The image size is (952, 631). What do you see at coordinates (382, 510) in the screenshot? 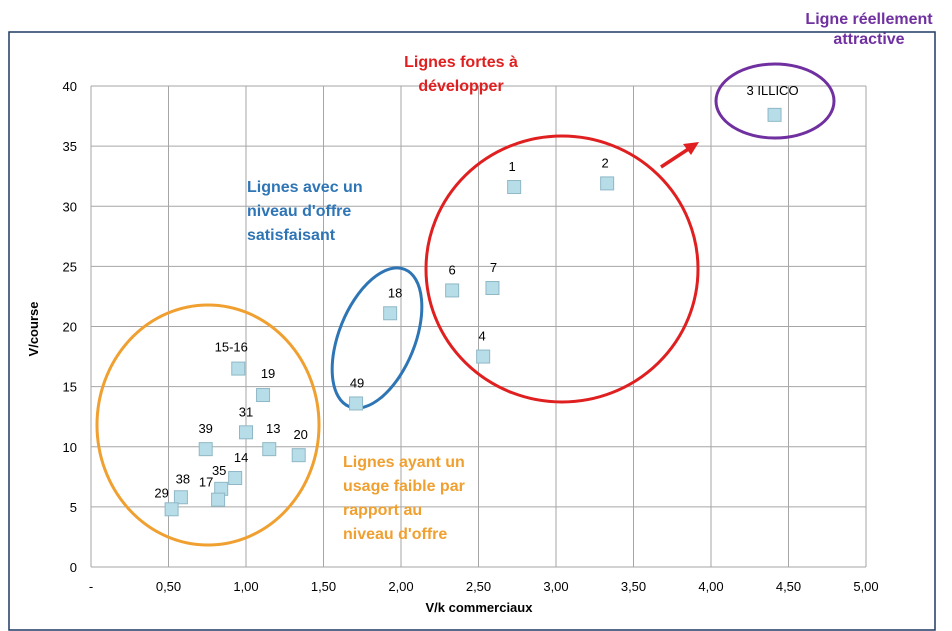
I see `annotation-line: rapport au` at bounding box center [382, 510].